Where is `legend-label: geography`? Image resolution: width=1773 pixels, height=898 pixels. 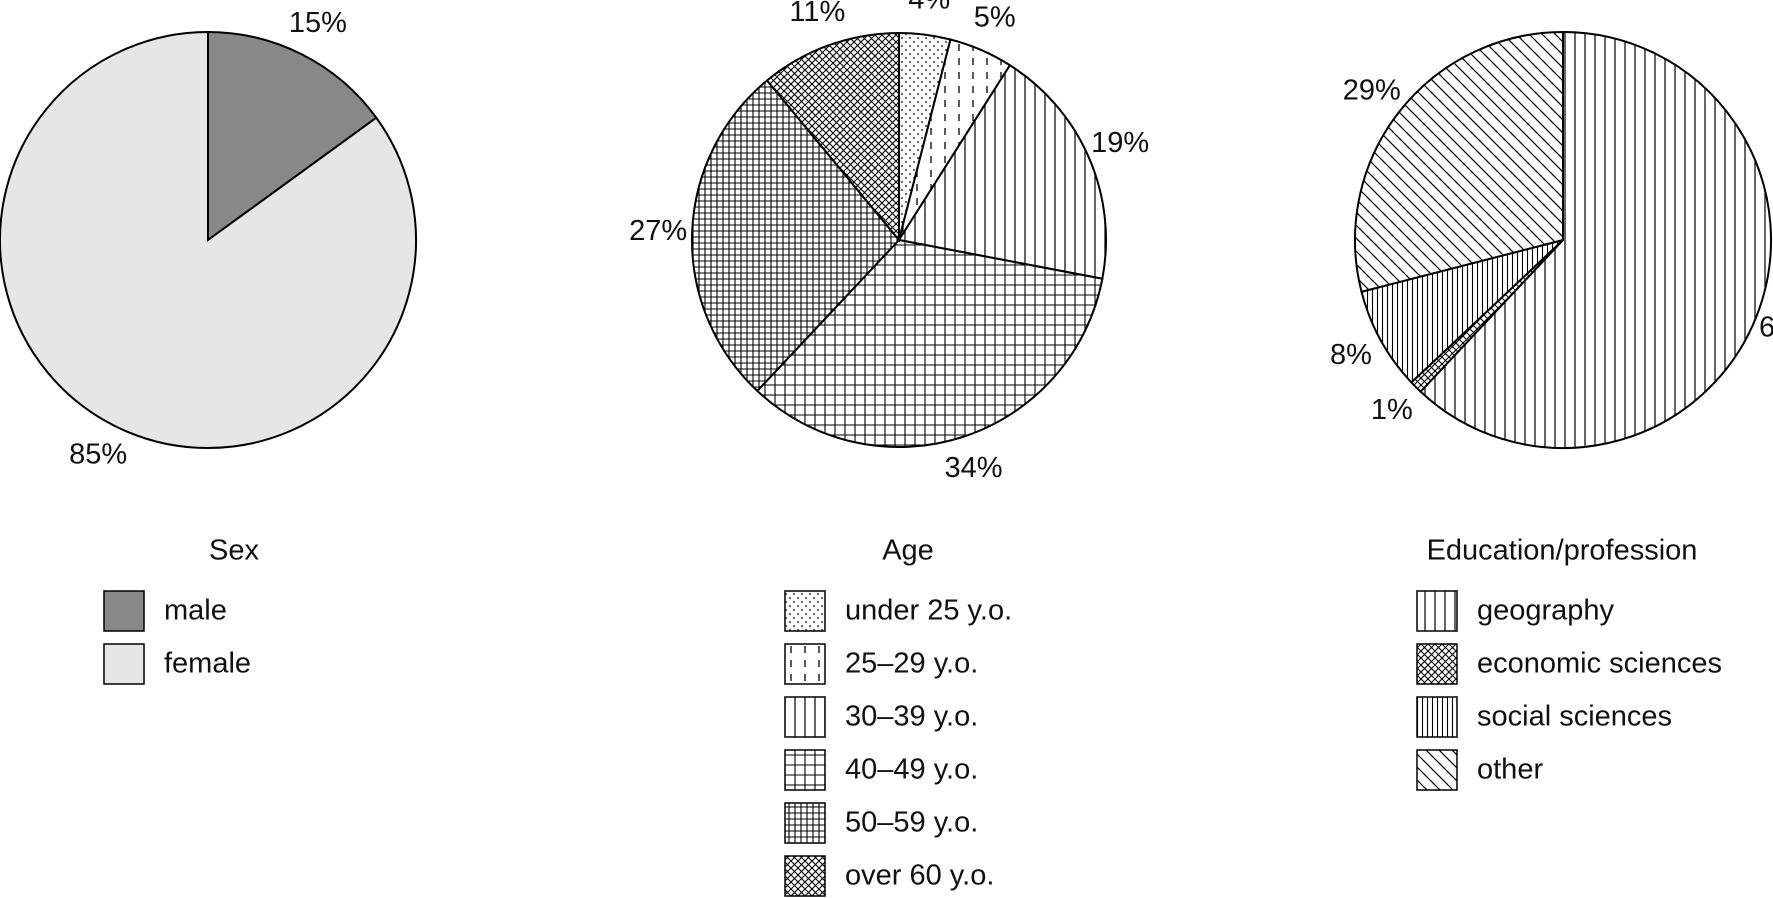 legend-label: geography is located at coordinates (1546, 611).